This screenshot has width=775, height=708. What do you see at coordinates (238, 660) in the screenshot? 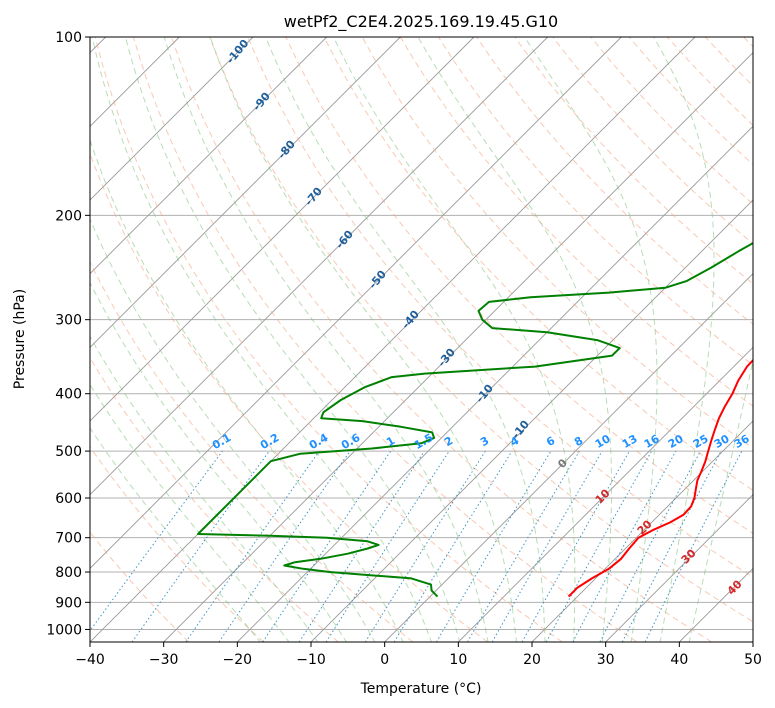
I see `x-tick-label: −20` at bounding box center [238, 660].